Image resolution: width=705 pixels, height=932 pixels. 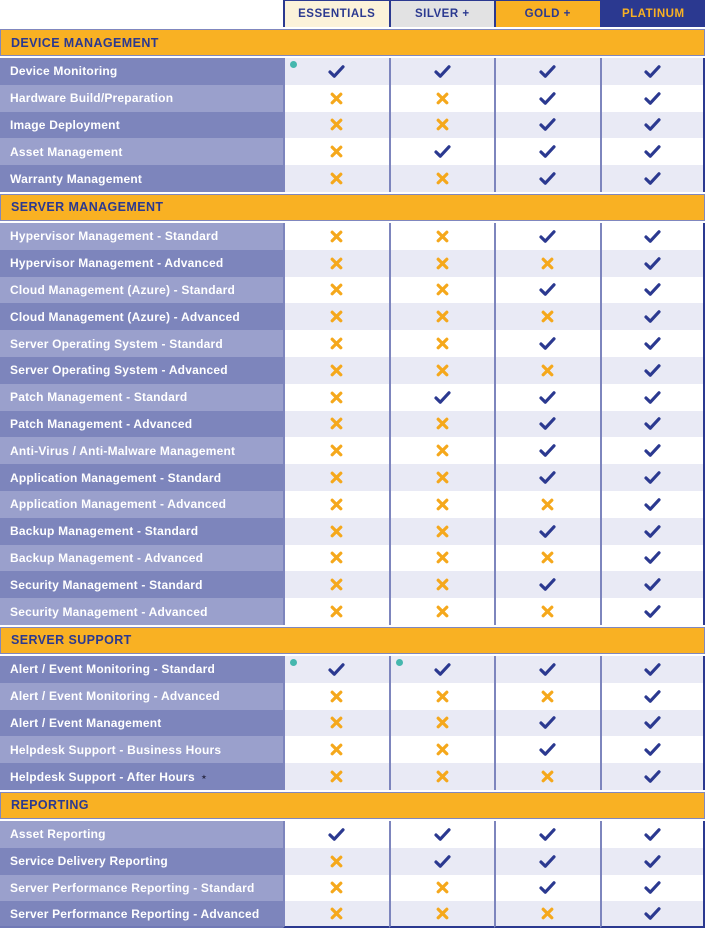 I want to click on feature-label-text: Application Management - Advanced, so click(x=118, y=504).